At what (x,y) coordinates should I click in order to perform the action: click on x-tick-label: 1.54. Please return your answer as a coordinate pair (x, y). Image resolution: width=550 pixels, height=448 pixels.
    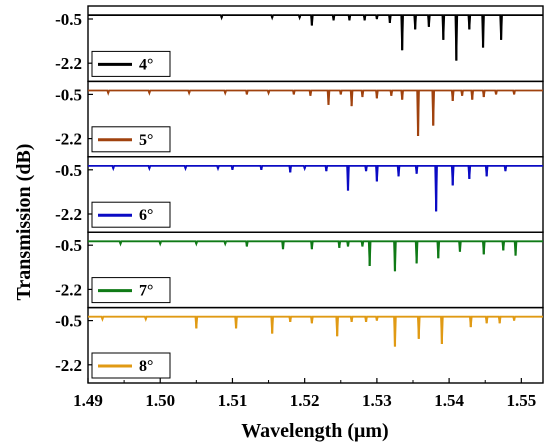
    Looking at the image, I should click on (449, 400).